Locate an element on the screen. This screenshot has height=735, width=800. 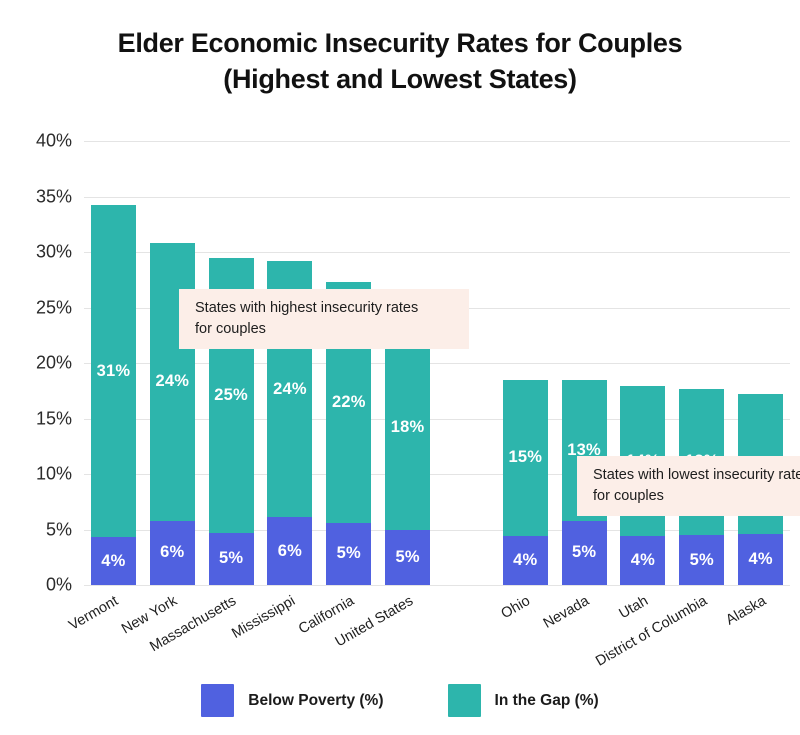
bar-stack: 15% 4% is located at coordinates (525, 482).